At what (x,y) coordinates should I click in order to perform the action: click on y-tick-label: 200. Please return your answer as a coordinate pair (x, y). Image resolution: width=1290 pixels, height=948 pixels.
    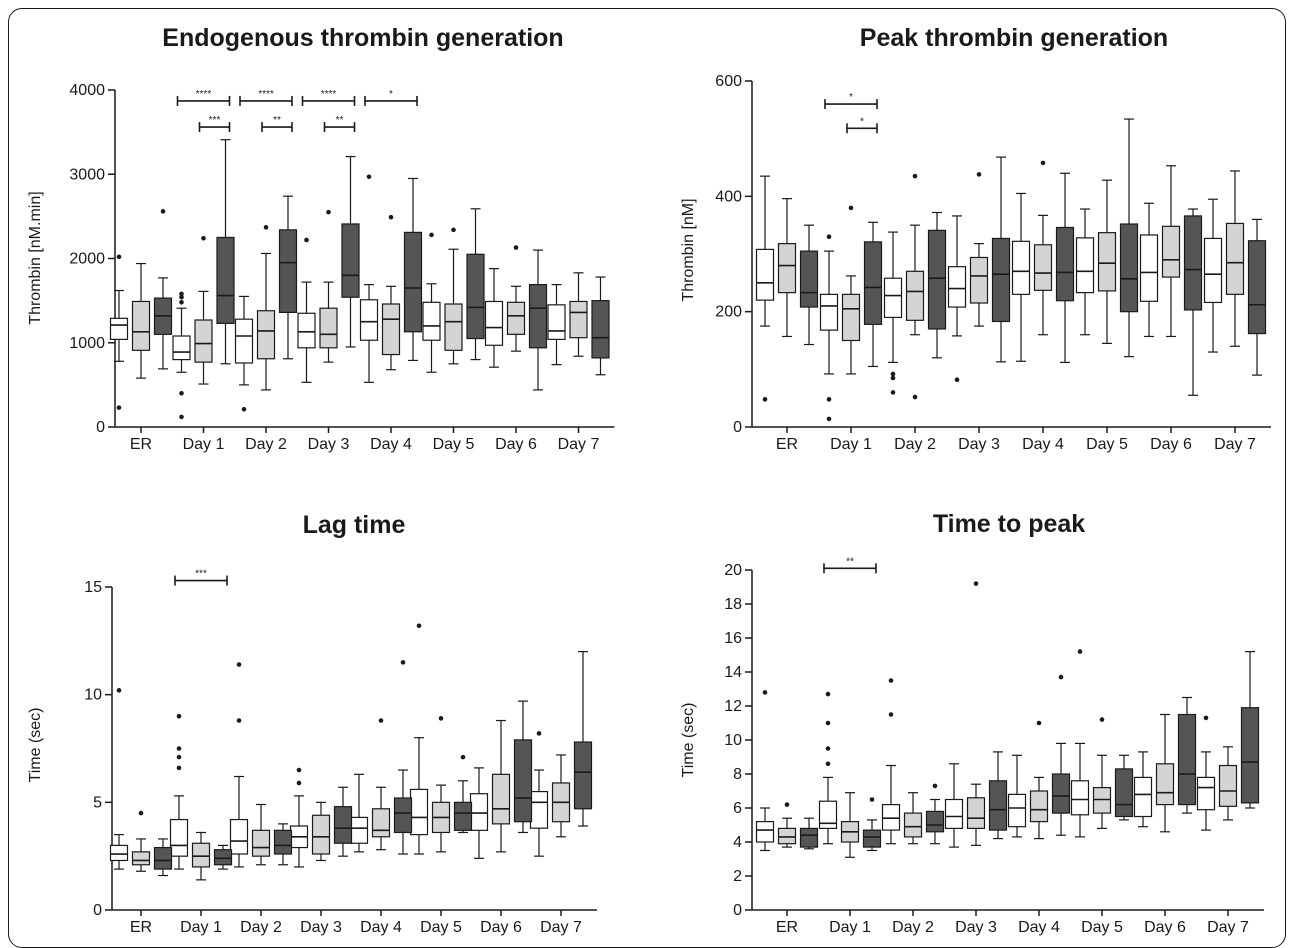
    Looking at the image, I should click on (728, 312).